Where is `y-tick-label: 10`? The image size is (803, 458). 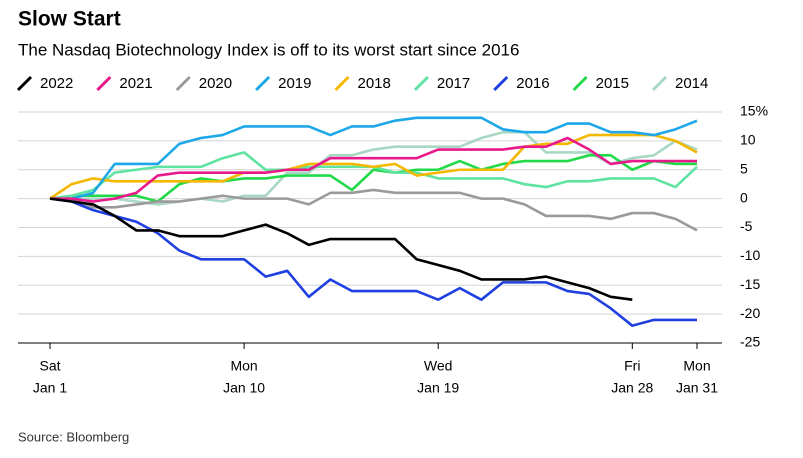 y-tick-label: 10 is located at coordinates (748, 140).